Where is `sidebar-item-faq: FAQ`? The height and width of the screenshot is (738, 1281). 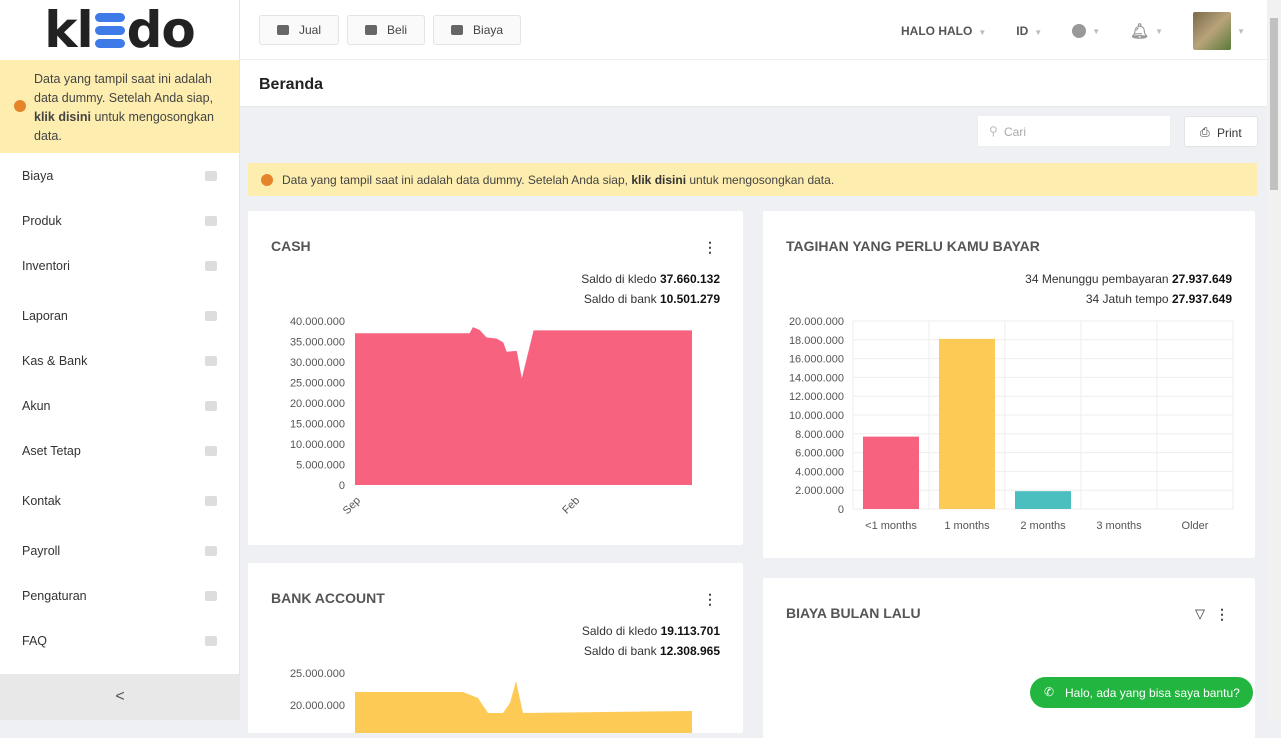
sidebar-item-faq: FAQ is located at coordinates (119, 640).